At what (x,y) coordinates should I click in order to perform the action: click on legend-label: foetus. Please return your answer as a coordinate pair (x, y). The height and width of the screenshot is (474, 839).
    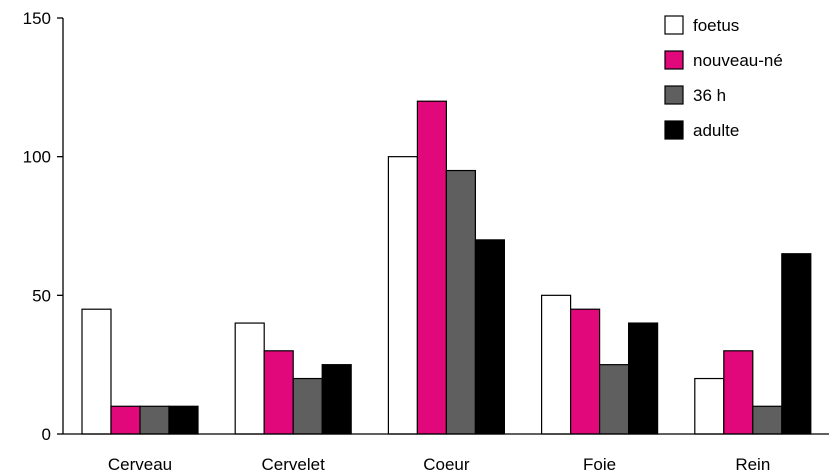
    Looking at the image, I should click on (716, 25).